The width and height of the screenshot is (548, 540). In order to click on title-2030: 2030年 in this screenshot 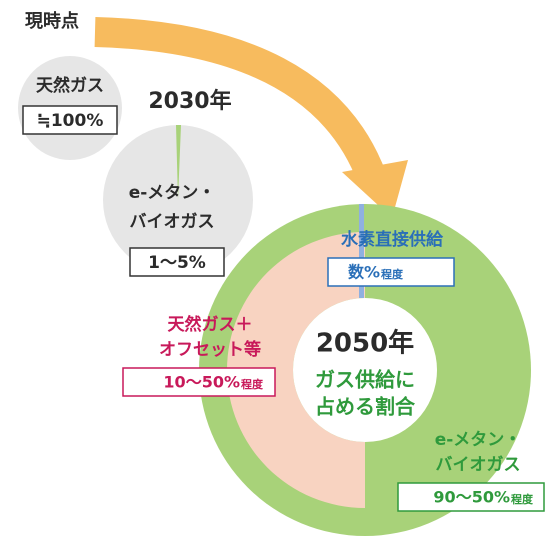, I will do `click(189, 101)`.